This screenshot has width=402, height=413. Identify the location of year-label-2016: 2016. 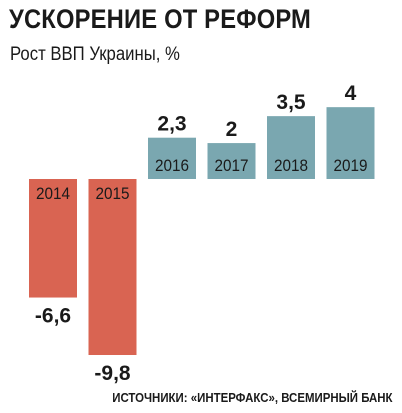
(172, 165).